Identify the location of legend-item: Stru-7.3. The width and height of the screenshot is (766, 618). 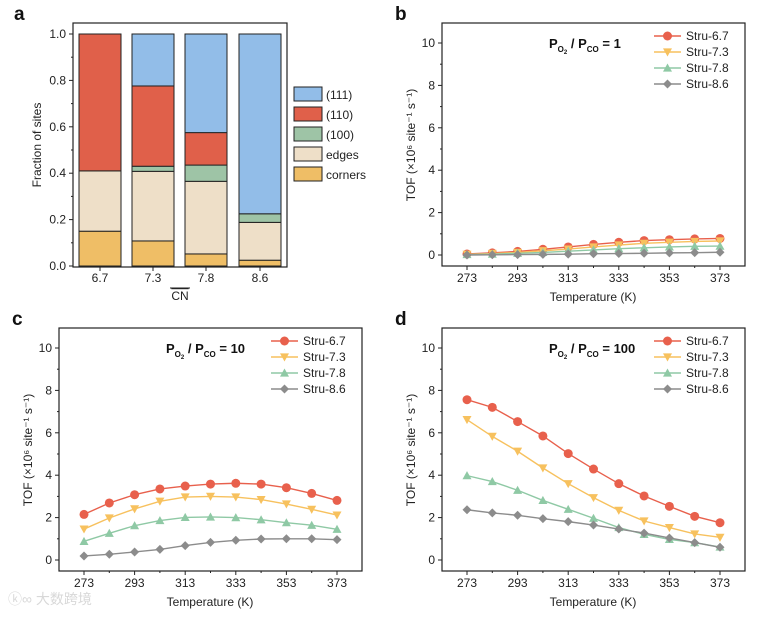
(691, 52).